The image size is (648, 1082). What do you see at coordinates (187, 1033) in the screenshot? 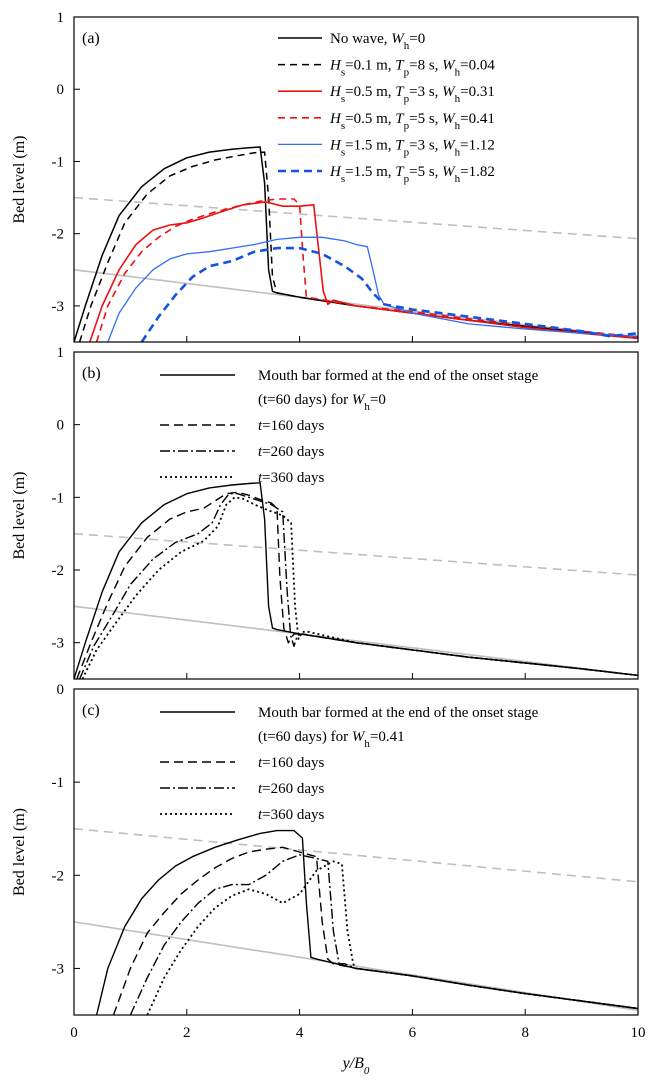
I see `x-tick-label: 2` at bounding box center [187, 1033].